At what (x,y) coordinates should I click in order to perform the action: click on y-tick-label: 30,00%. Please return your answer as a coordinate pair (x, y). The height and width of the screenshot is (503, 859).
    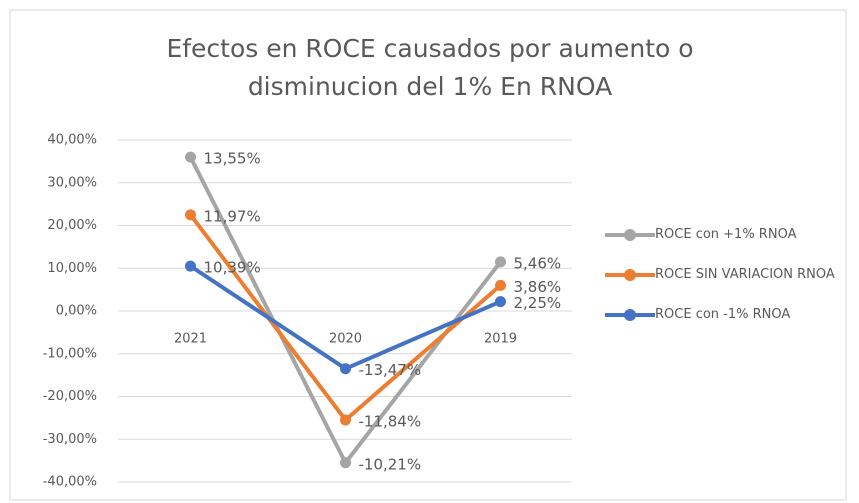
    Looking at the image, I should click on (72, 182).